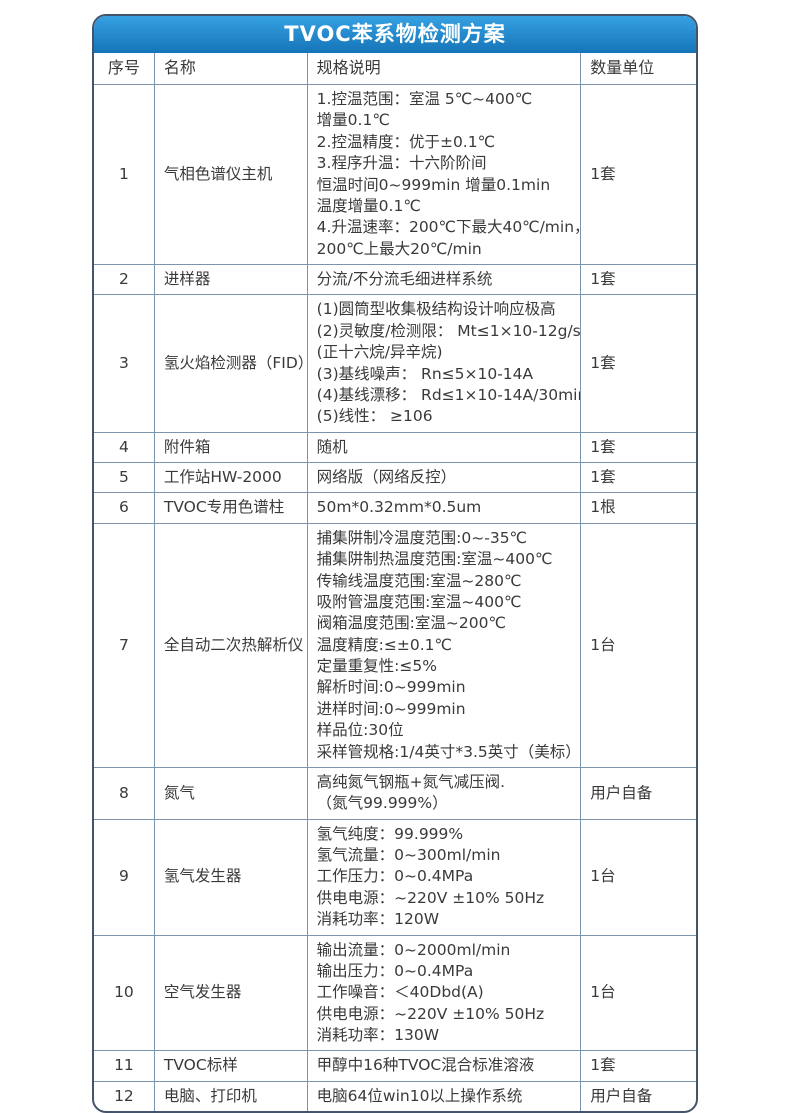 This screenshot has width=790, height=1113. I want to click on spec-line: 输出压力：0~0.4MPa, so click(395, 970).